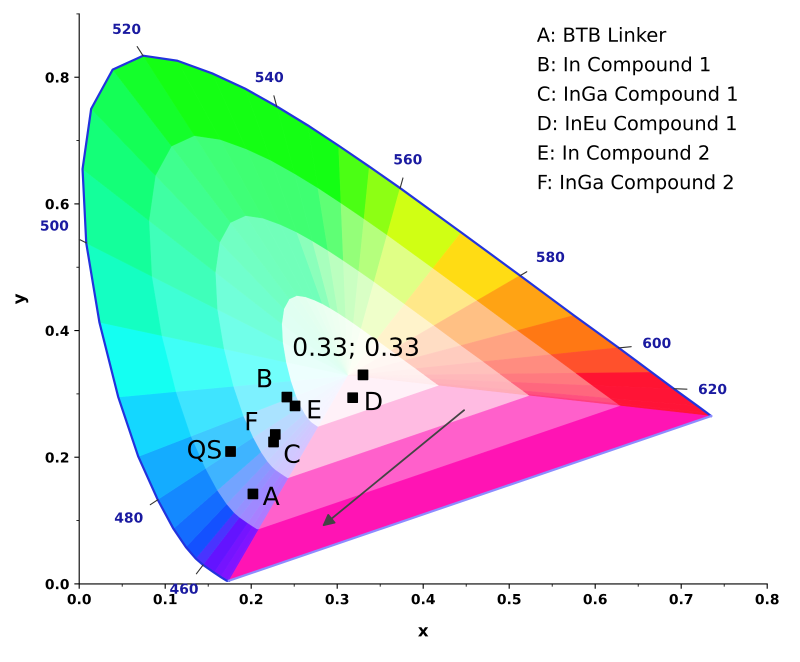  I want to click on annotation: 620, so click(712, 389).